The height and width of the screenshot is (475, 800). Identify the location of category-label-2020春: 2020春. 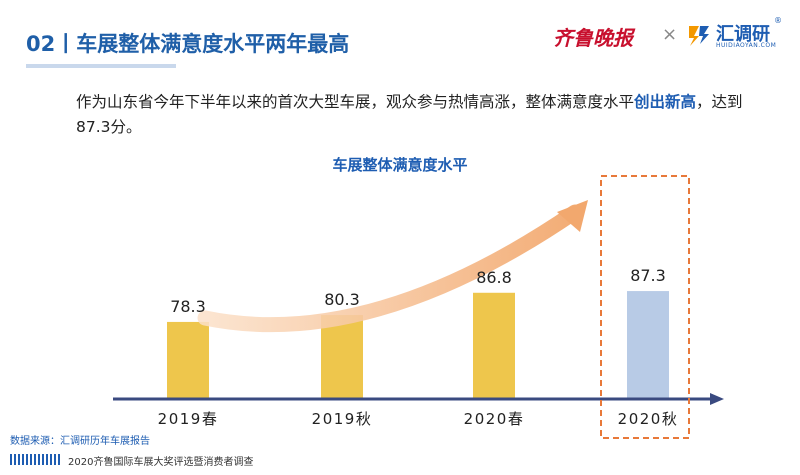
(494, 419).